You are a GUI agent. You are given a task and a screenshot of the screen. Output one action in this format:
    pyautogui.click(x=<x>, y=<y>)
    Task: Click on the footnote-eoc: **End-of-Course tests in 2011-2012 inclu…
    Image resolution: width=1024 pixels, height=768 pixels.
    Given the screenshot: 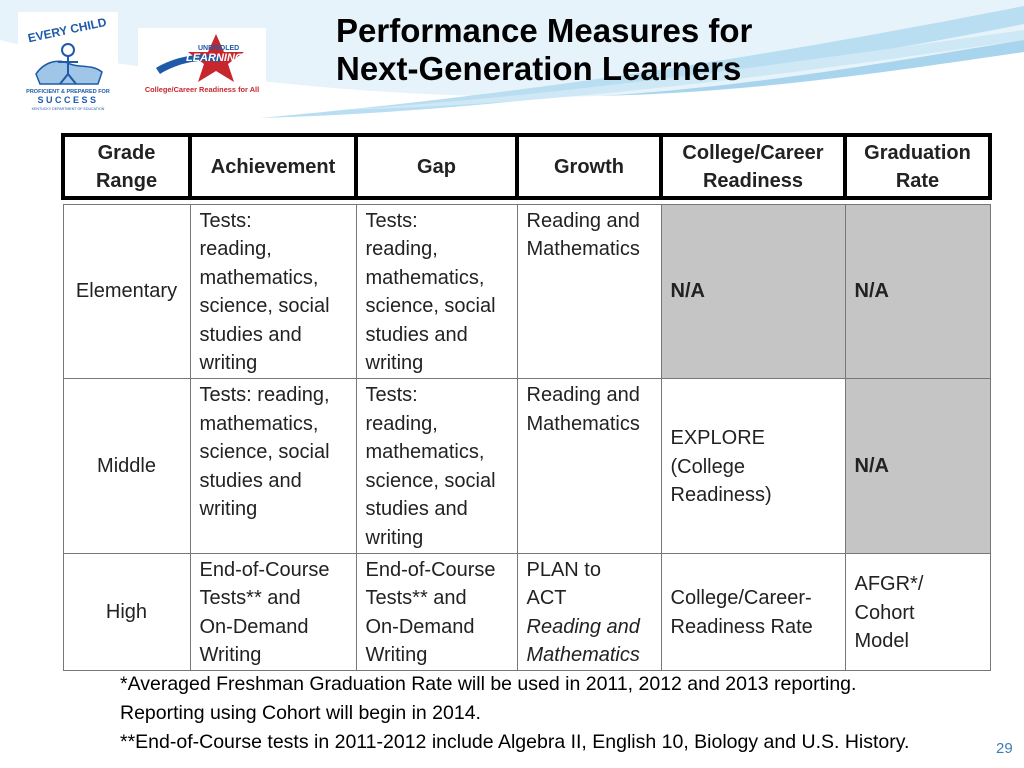 What is the action you would take?
    pyautogui.click(x=515, y=742)
    